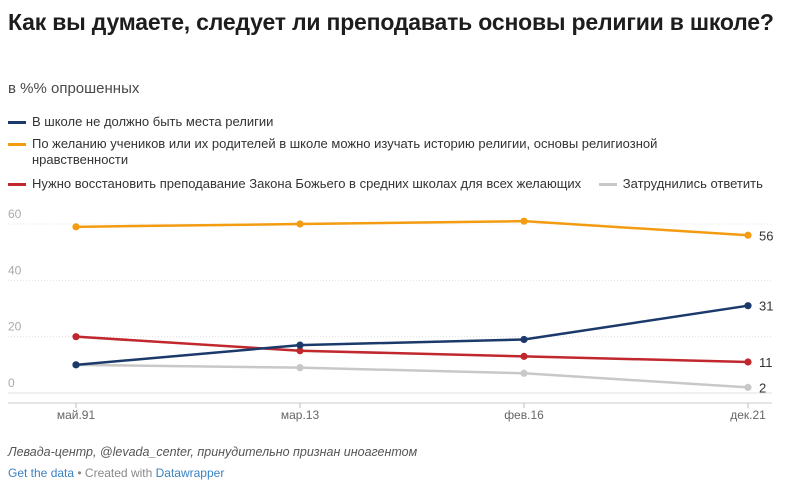  I want to click on y-tick-label-20: 20, so click(15, 327).